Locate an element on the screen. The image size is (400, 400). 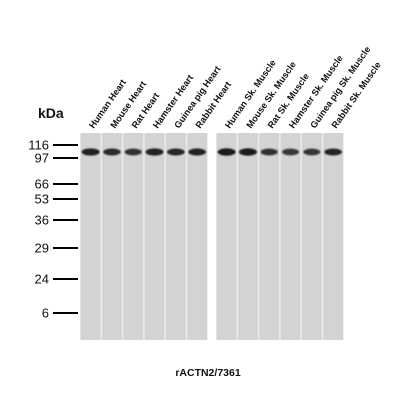
marker-label-116: 116 is located at coordinates (38, 145).